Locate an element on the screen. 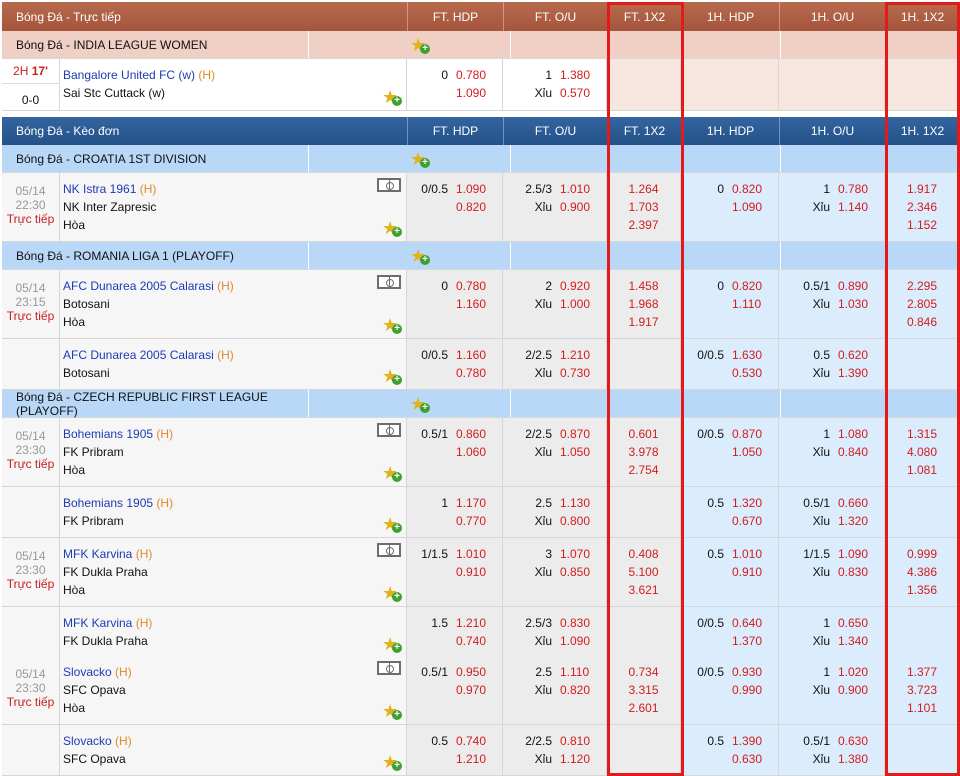 The width and height of the screenshot is (960, 776). odds-draw: 1.081 is located at coordinates (922, 470).